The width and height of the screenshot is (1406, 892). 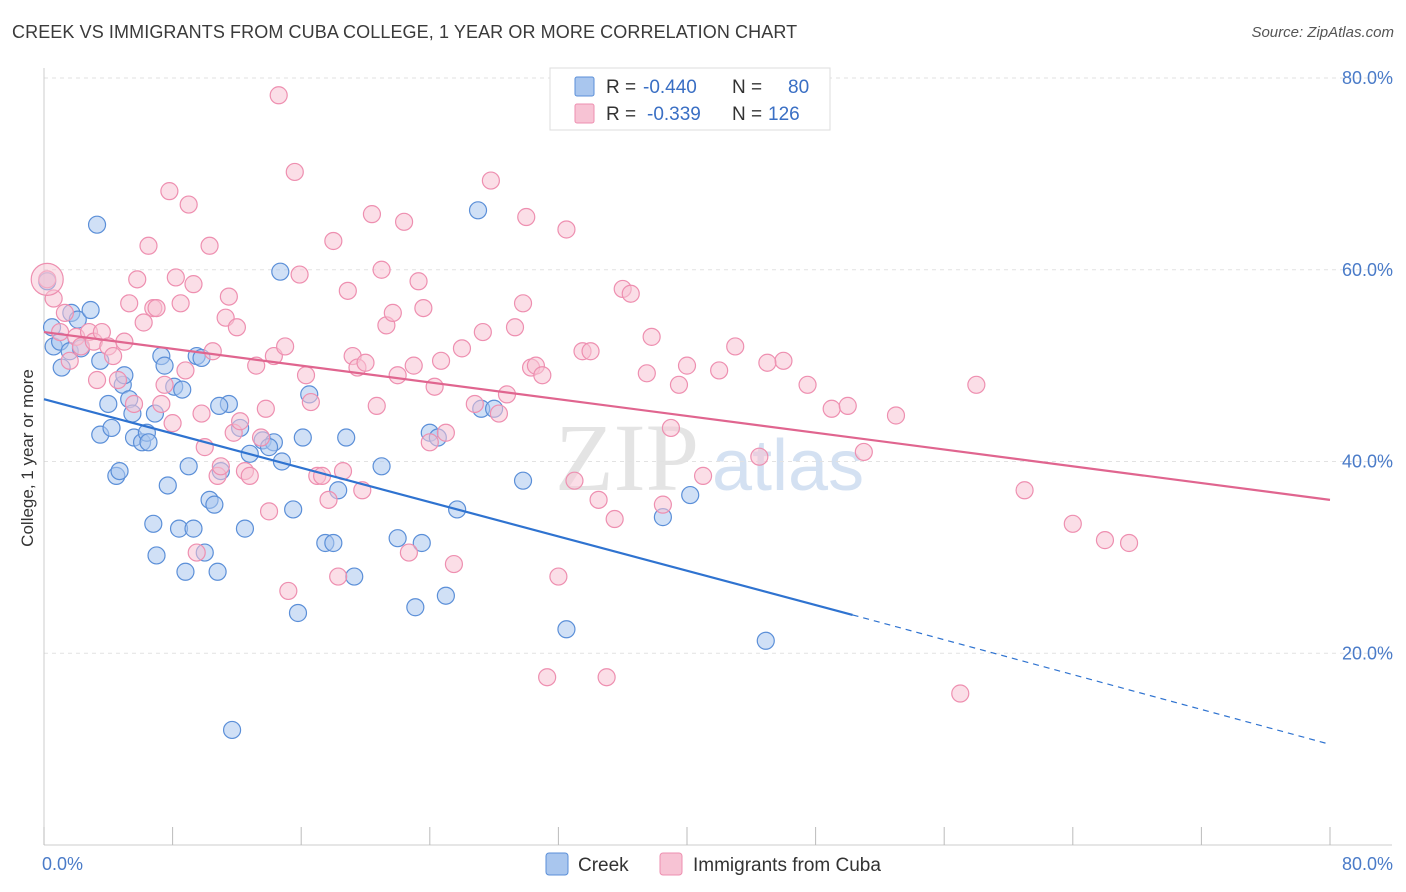 I want to click on legend-creek-n-label: N =, so click(x=747, y=87).